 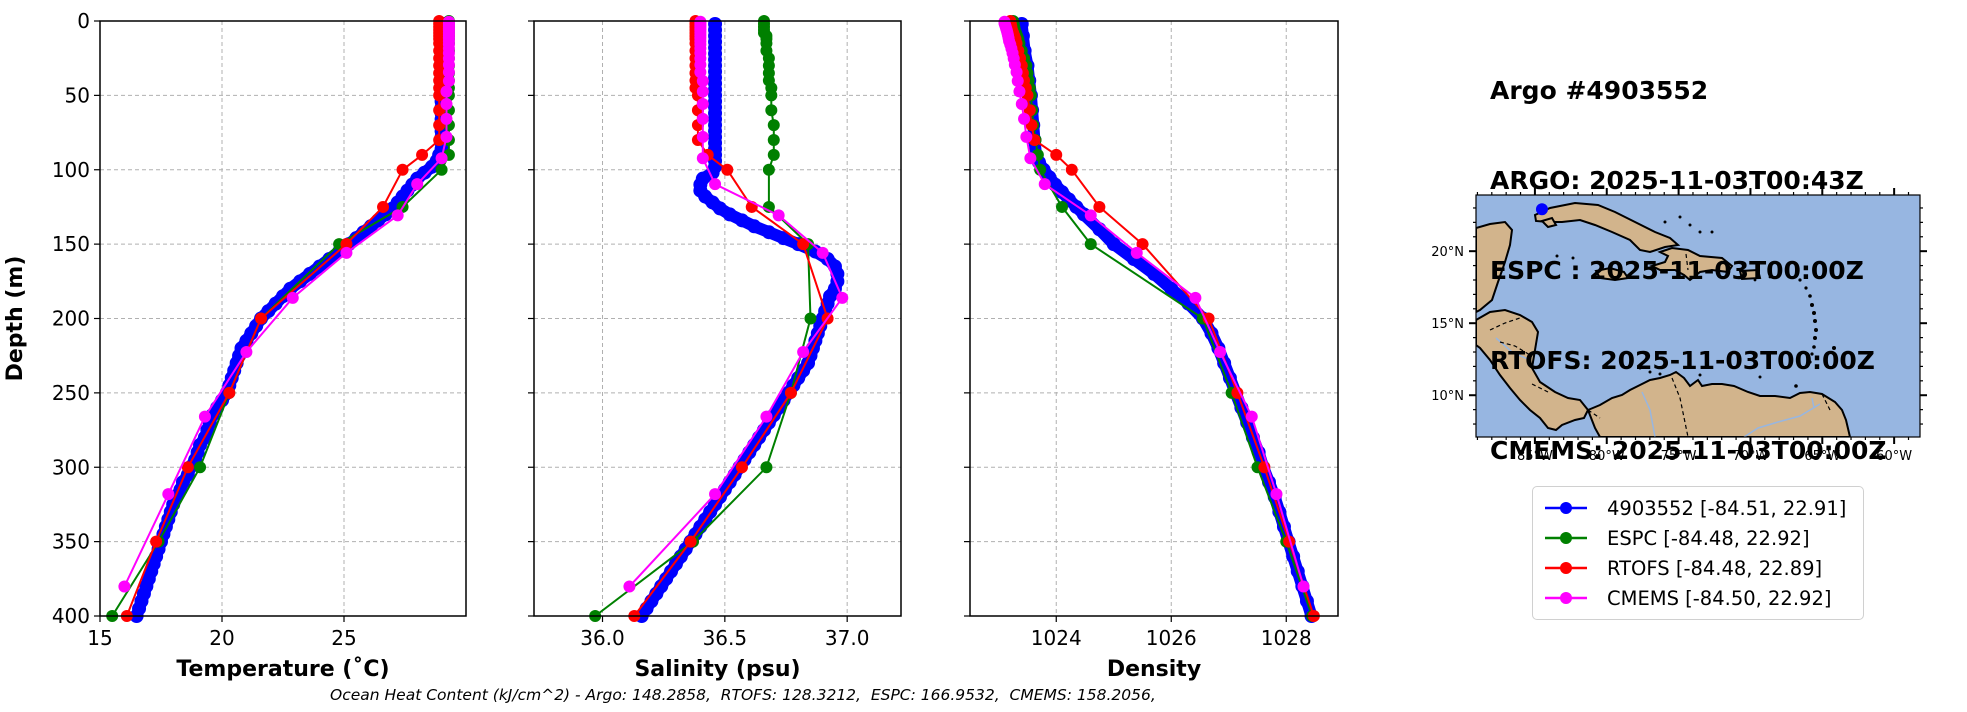 What do you see at coordinates (1822, 456) in the screenshot?
I see `map-lon-label: 65°W` at bounding box center [1822, 456].